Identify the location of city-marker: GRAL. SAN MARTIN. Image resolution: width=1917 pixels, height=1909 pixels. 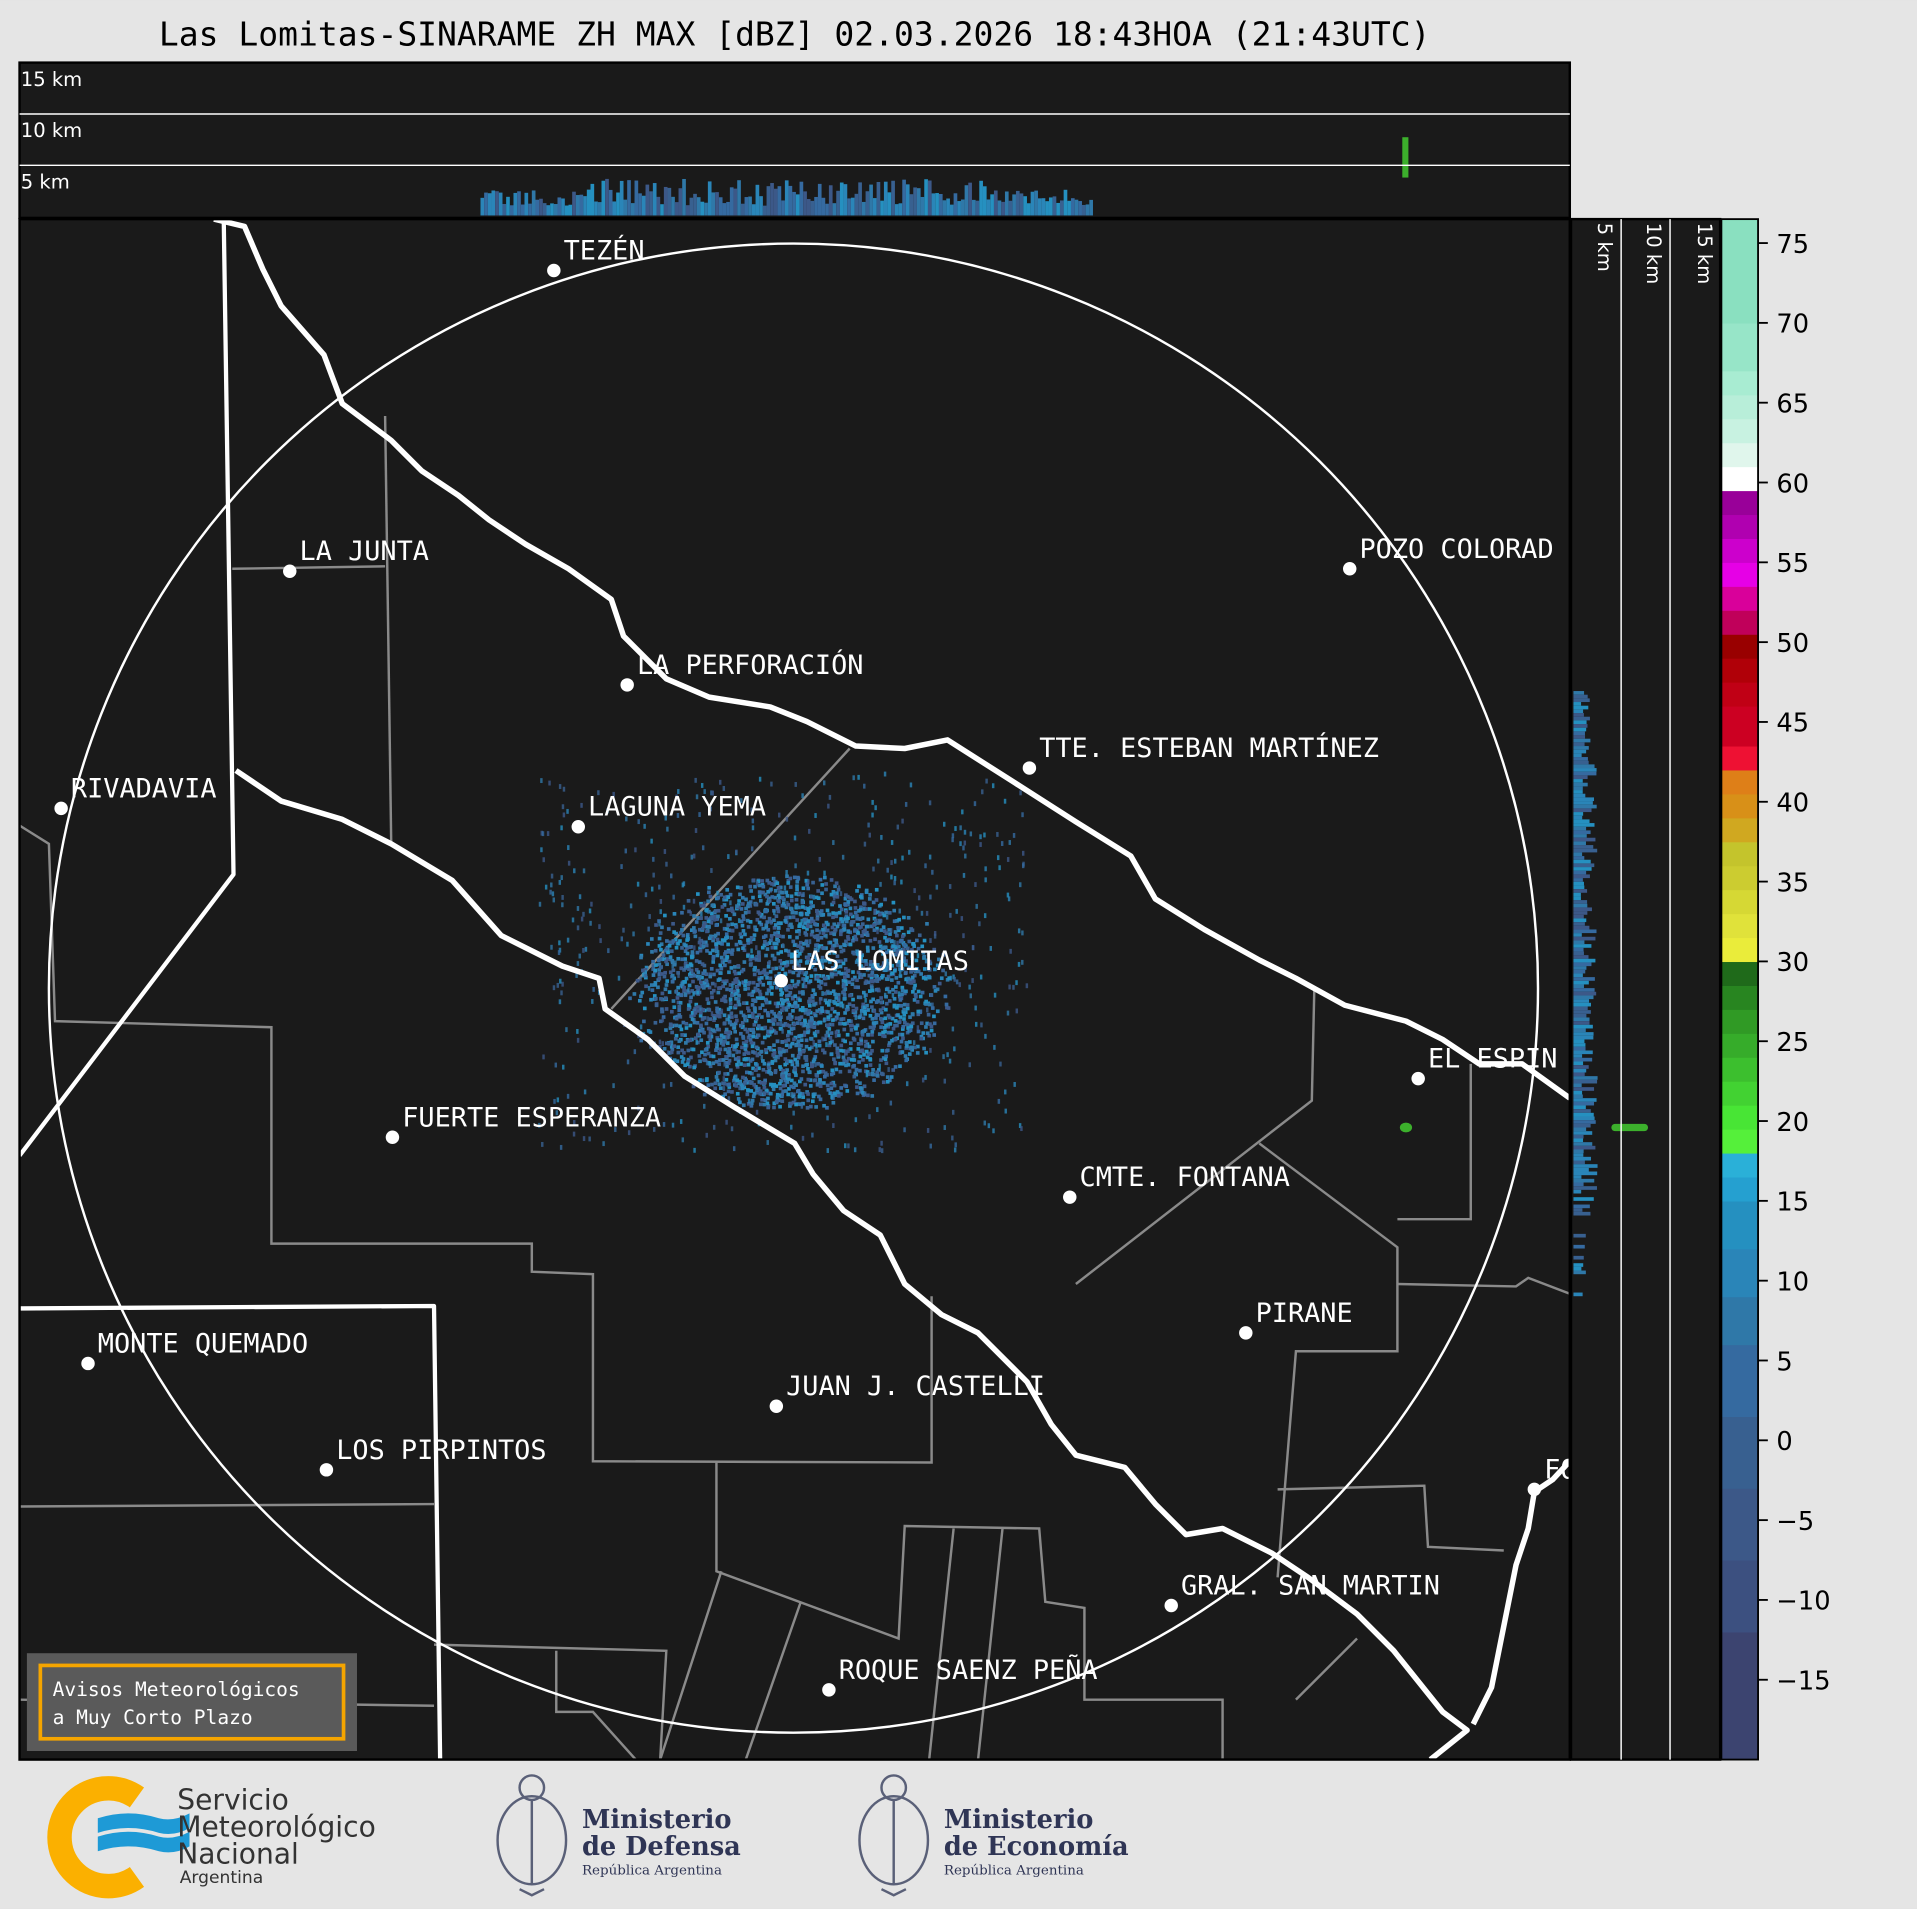
(1302, 1592).